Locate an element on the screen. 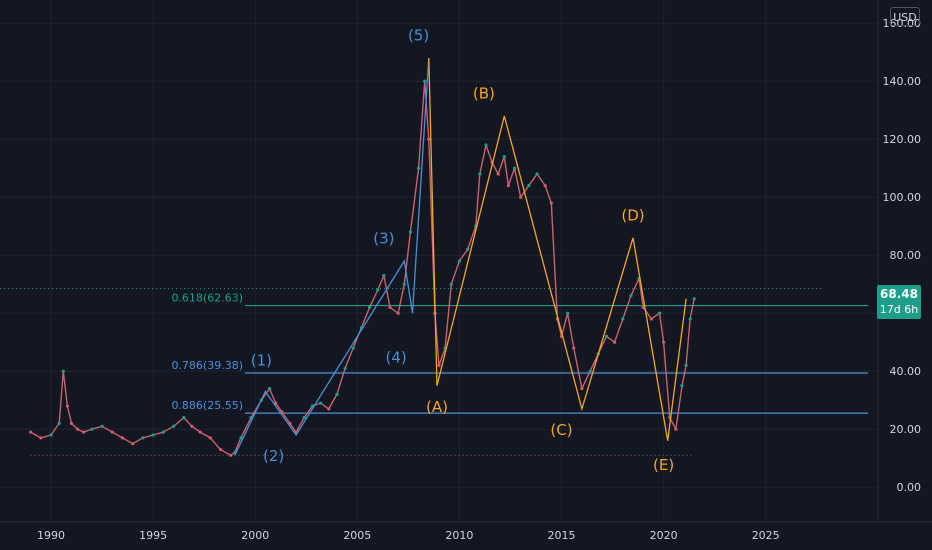 This screenshot has width=932, height=550. wave-label: (E) is located at coordinates (663, 465).